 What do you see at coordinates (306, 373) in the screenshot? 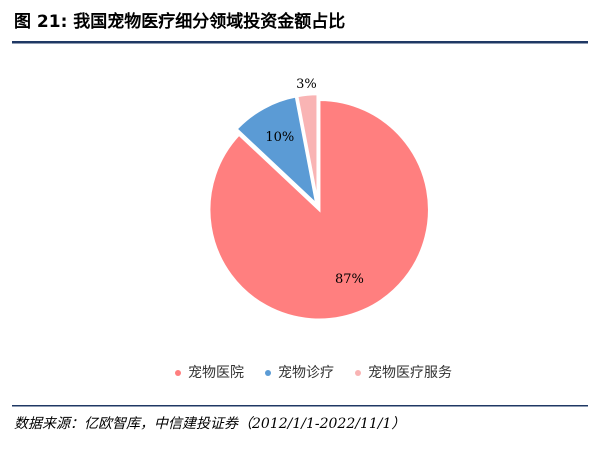
I see `legend-label: 宠物诊疗` at bounding box center [306, 373].